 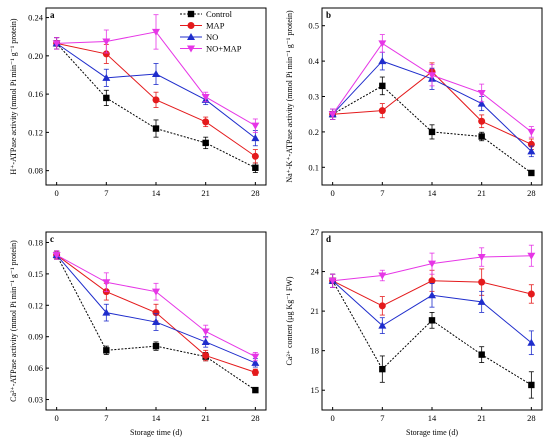 I want to click on panel-letter: c, so click(x=52, y=239).